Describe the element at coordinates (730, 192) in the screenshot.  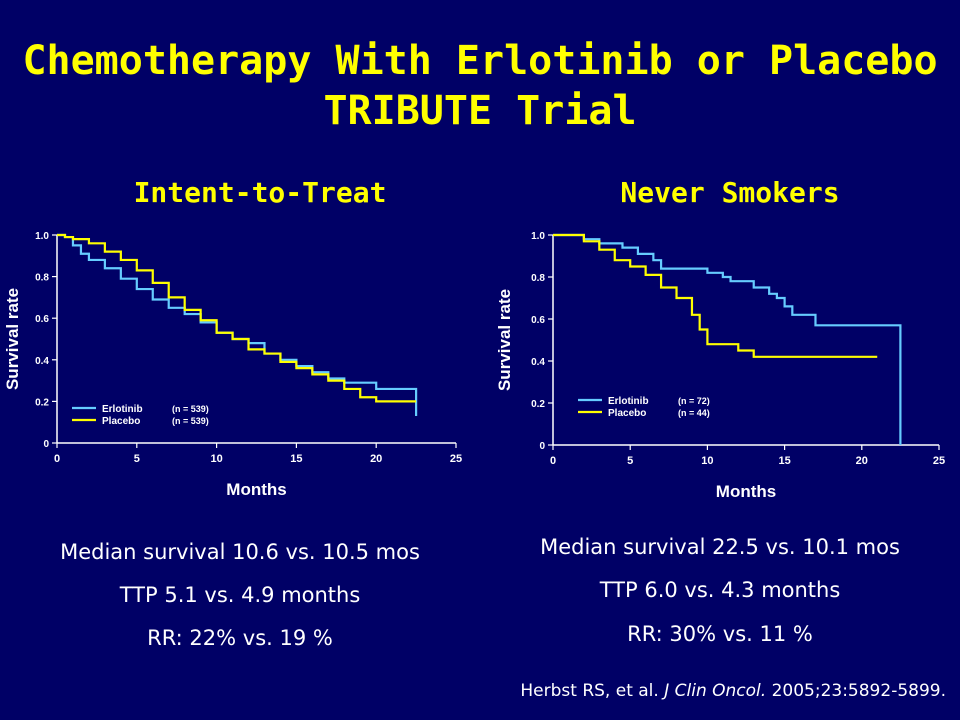
I see `right-panel-title: Never Smokers` at that location.